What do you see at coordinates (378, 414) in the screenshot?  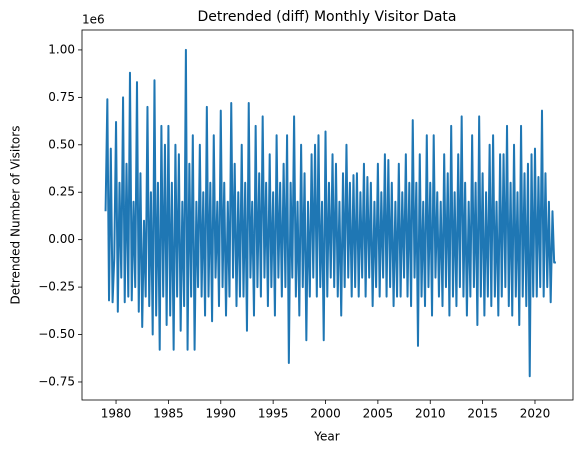 I see `x-tick-label: 2005` at bounding box center [378, 414].